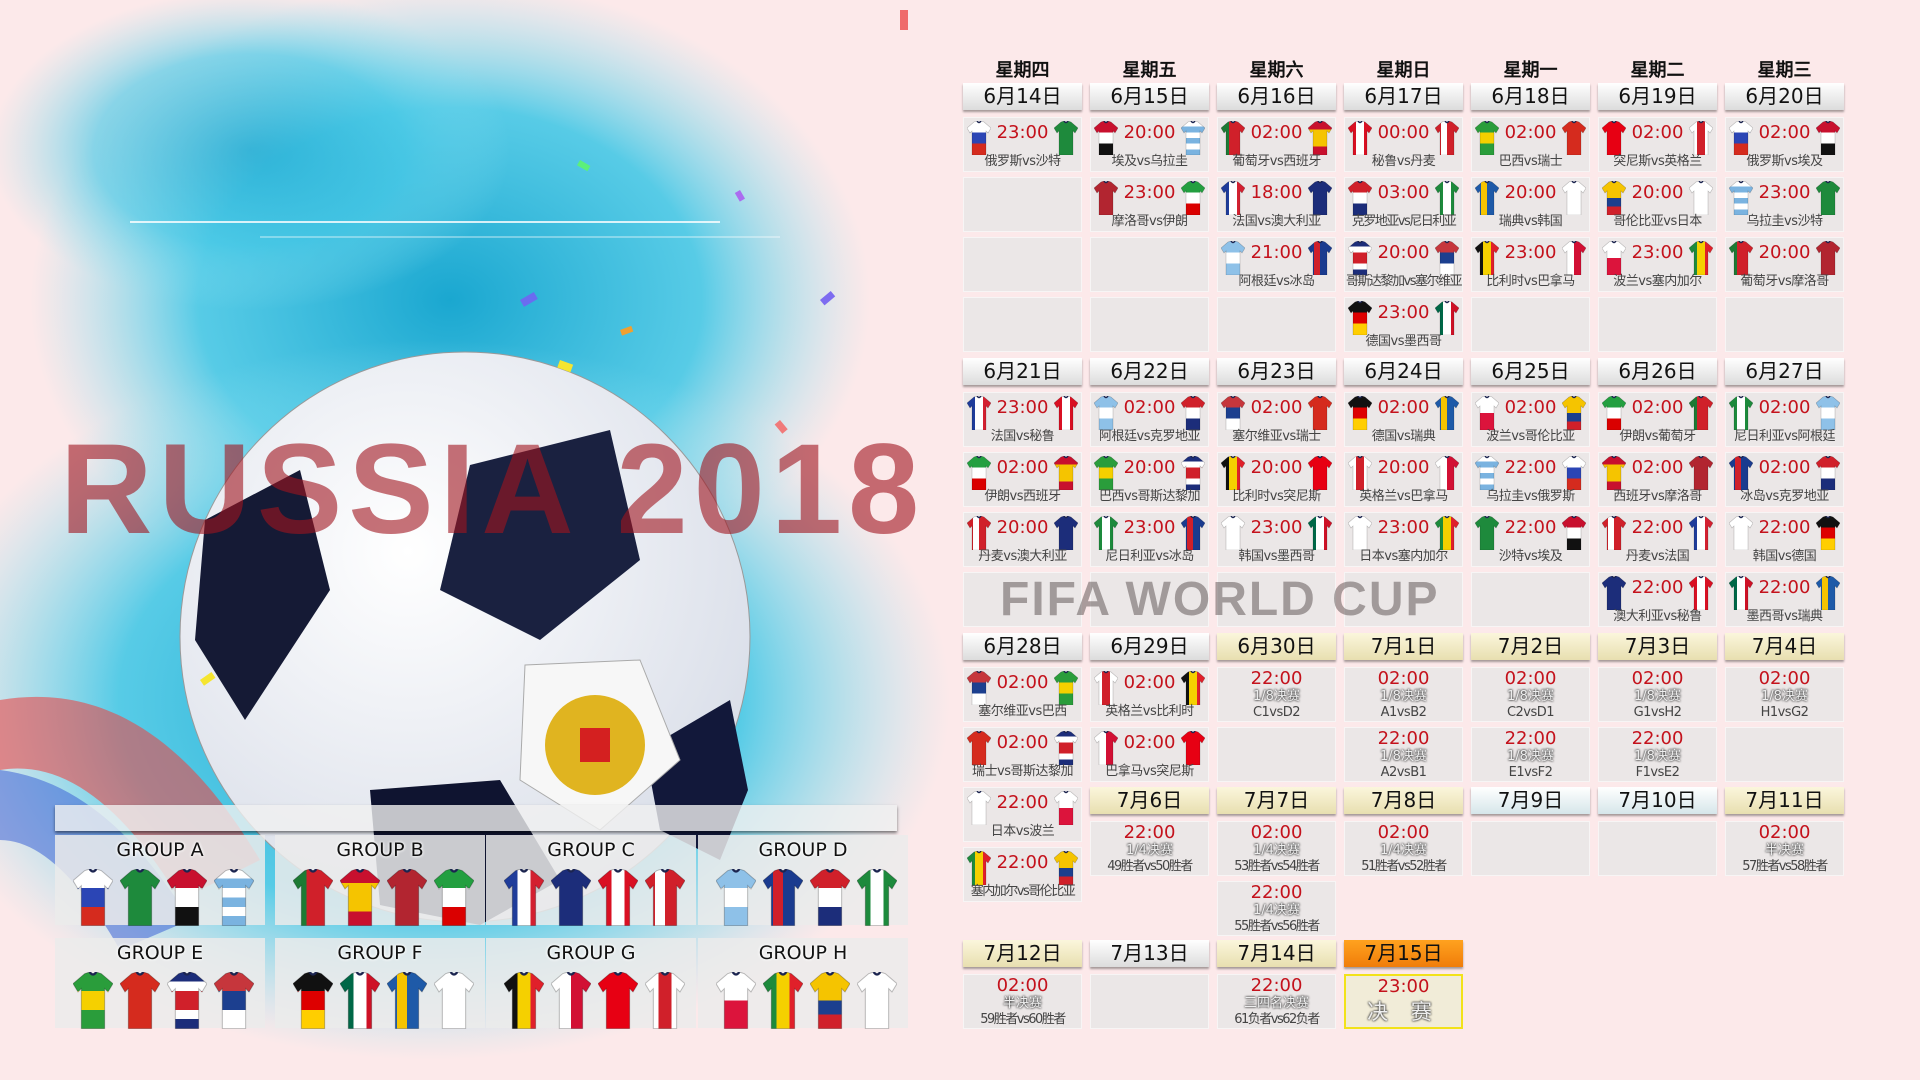  What do you see at coordinates (1403, 479) in the screenshot?
I see `match-cell: 20:00 英格兰vs巴拿马` at bounding box center [1403, 479].